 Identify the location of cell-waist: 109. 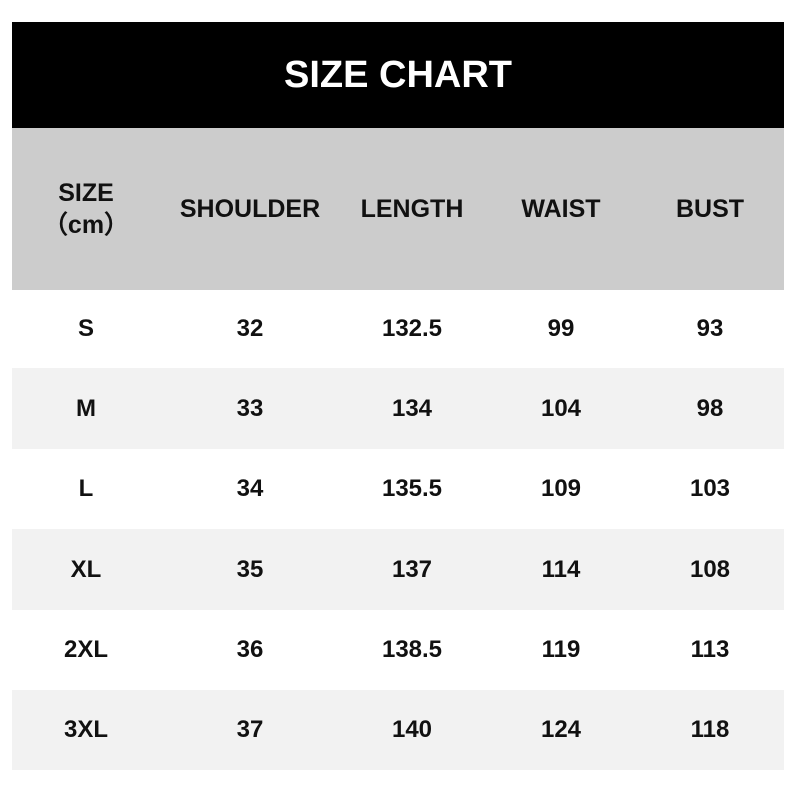
(561, 488).